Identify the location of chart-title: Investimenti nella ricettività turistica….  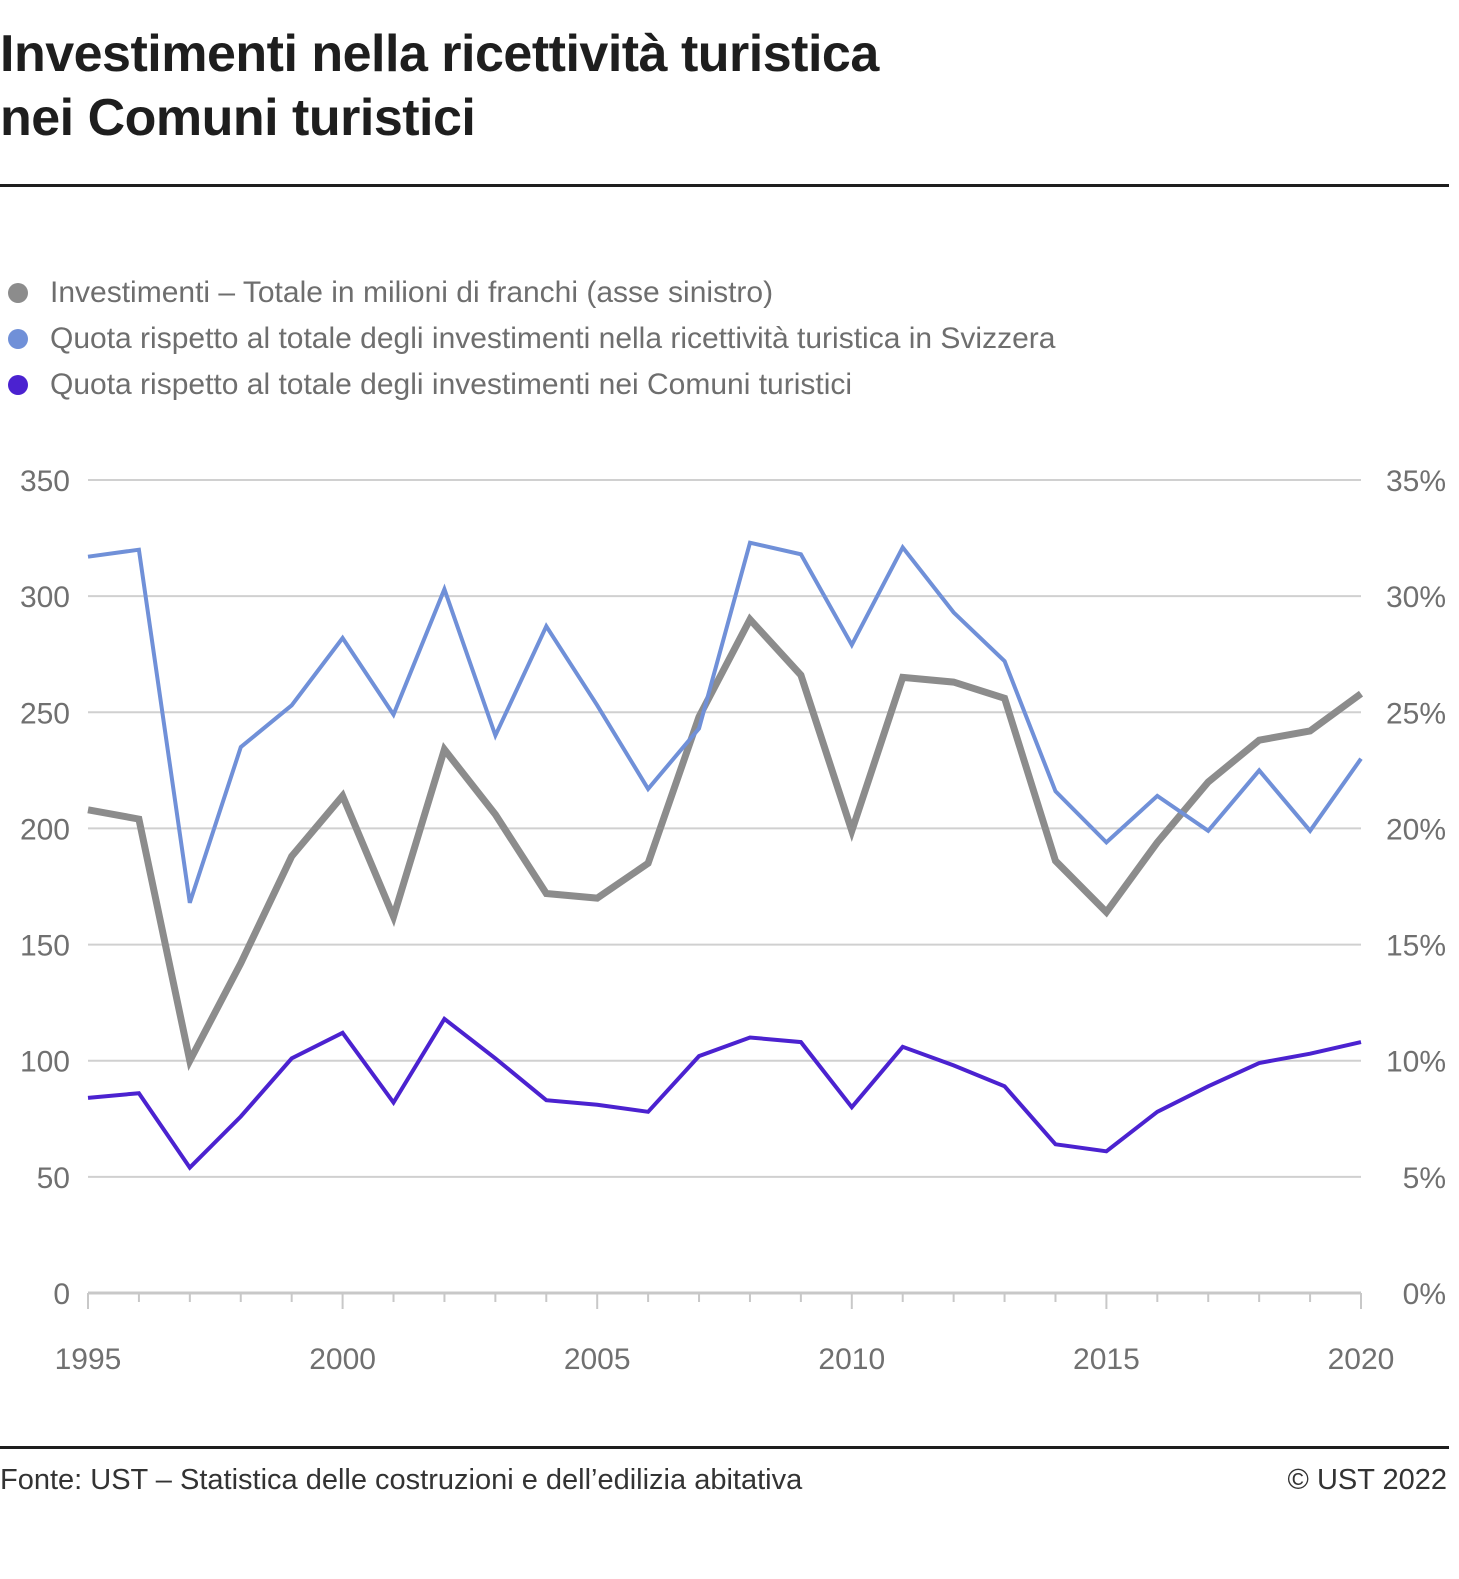
(439, 86).